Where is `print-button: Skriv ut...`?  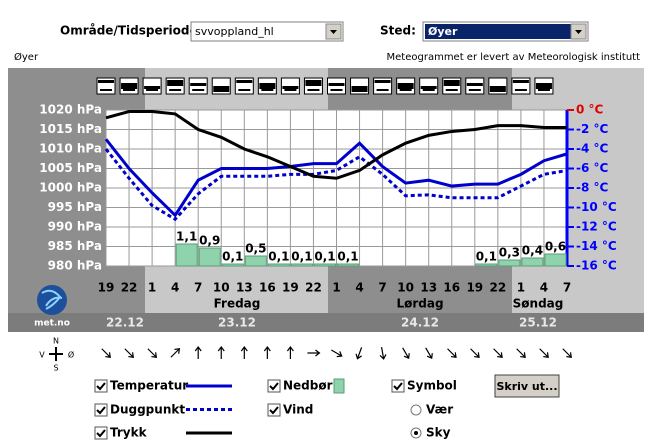
print-button: Skriv ut... is located at coordinates (527, 386).